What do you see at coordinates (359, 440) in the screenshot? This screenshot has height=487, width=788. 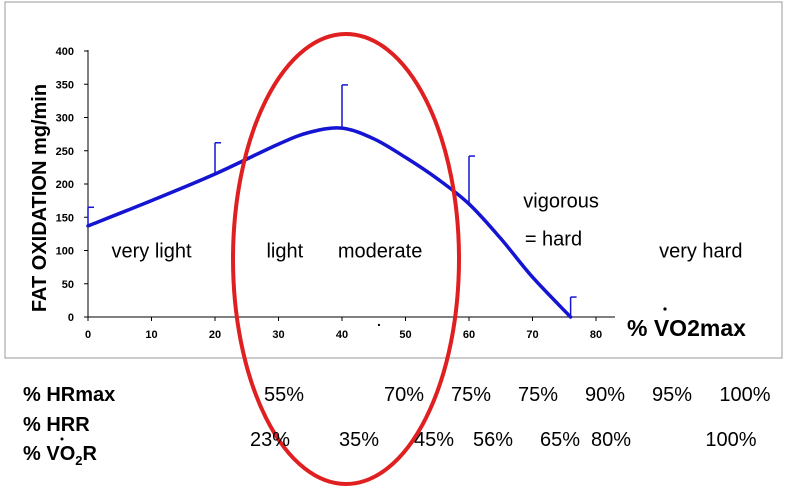 I see `vo2r-value: 35%` at bounding box center [359, 440].